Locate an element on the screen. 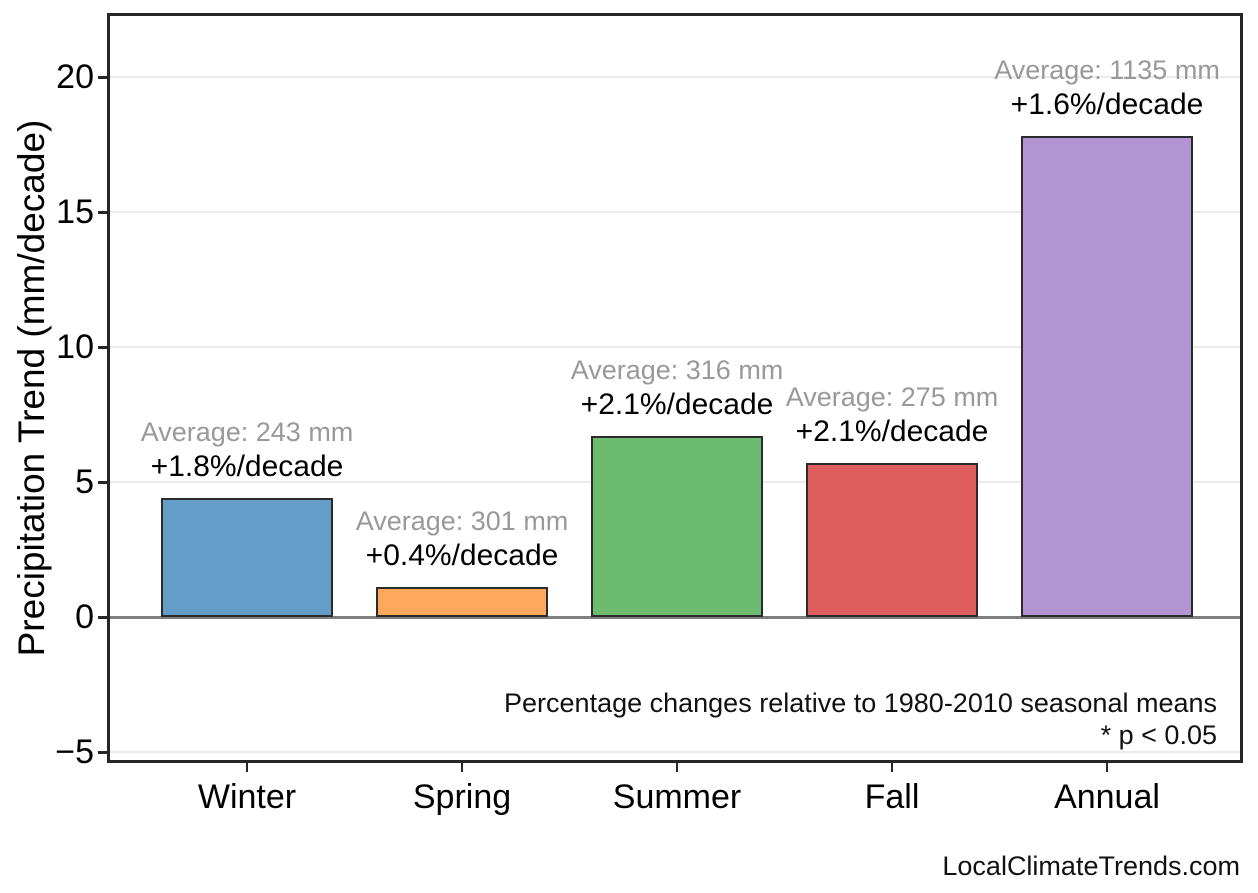  watermark: LocalClimateTrends.com is located at coordinates (1091, 866).